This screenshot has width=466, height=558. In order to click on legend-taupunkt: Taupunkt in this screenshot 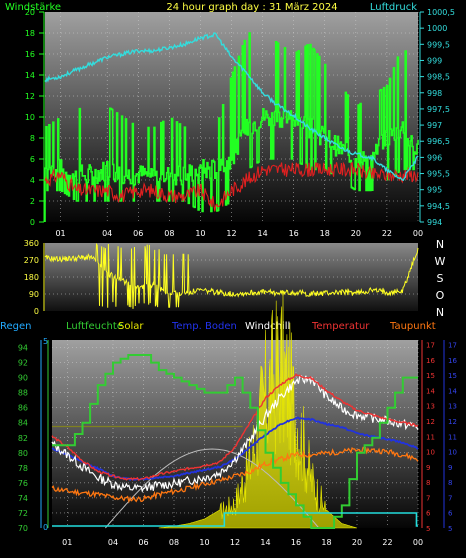, I will do `click(412, 326)`.